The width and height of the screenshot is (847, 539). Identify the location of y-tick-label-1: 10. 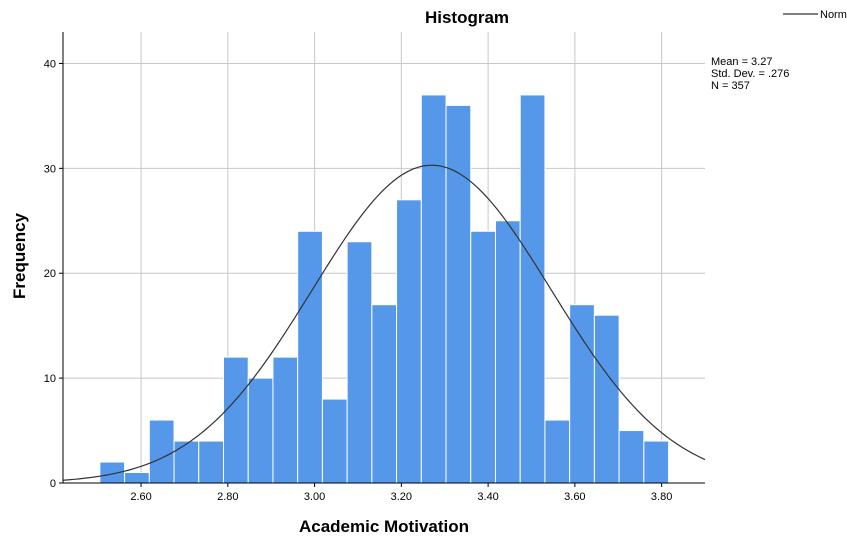
(50, 379).